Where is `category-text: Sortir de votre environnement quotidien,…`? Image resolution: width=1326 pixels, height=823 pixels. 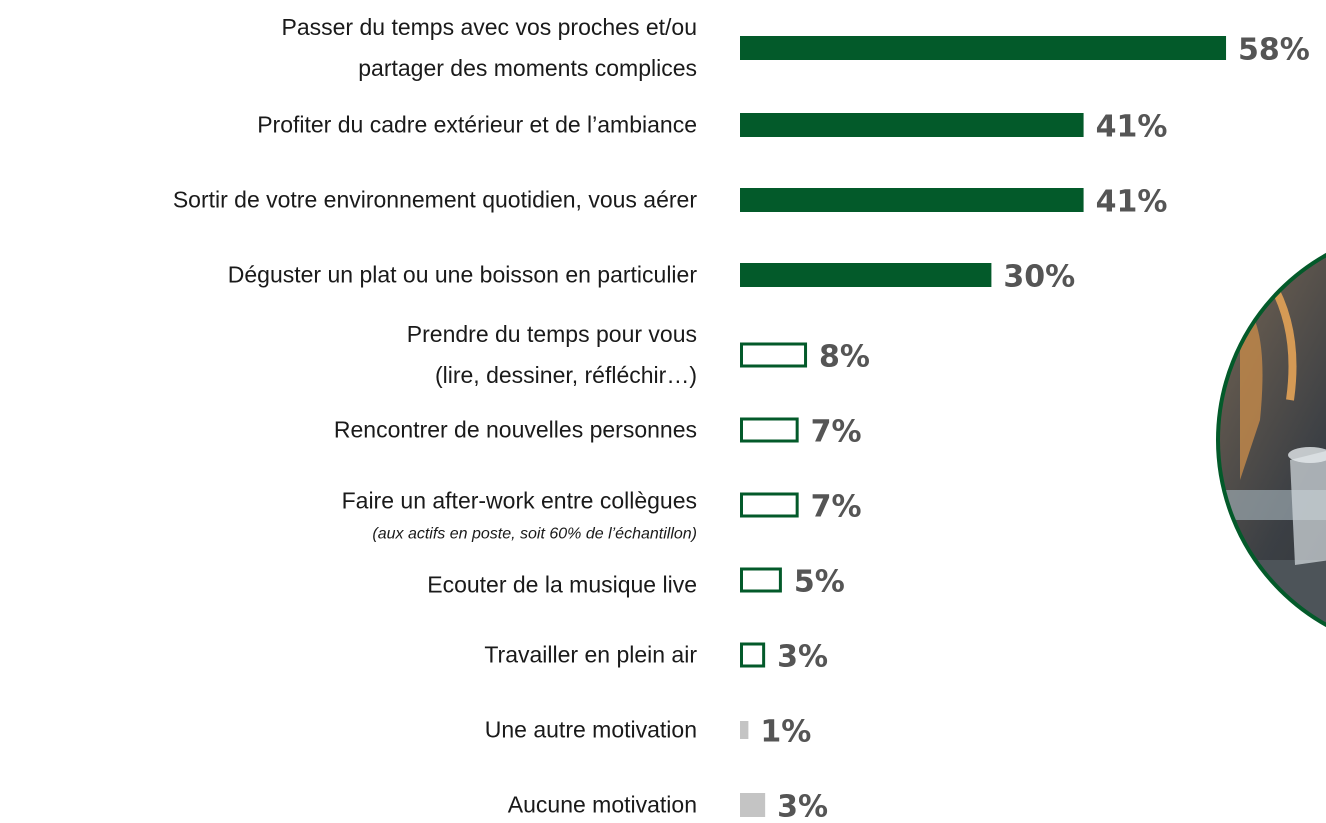 category-text: Sortir de votre environnement quotidien,… is located at coordinates (434, 199).